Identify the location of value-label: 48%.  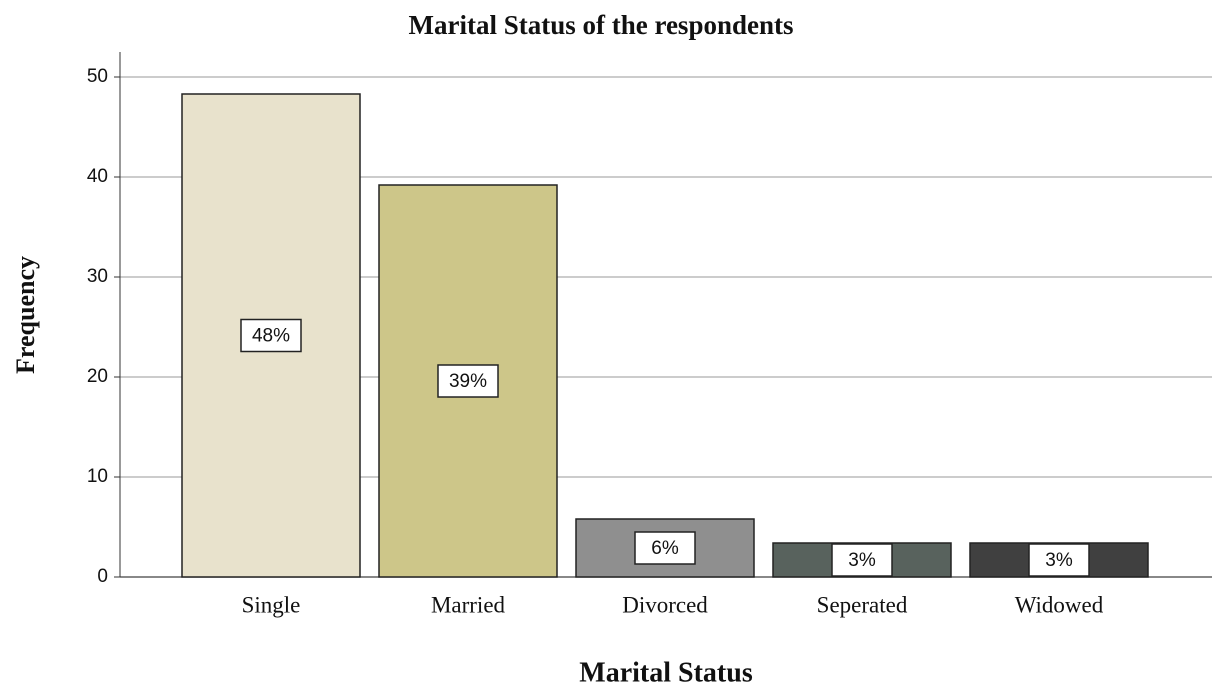
(271, 336).